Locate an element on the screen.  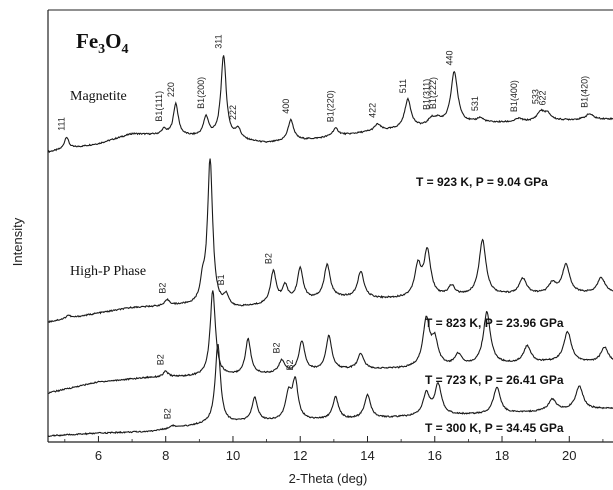
x-tick-label: 8 is located at coordinates (165, 455).